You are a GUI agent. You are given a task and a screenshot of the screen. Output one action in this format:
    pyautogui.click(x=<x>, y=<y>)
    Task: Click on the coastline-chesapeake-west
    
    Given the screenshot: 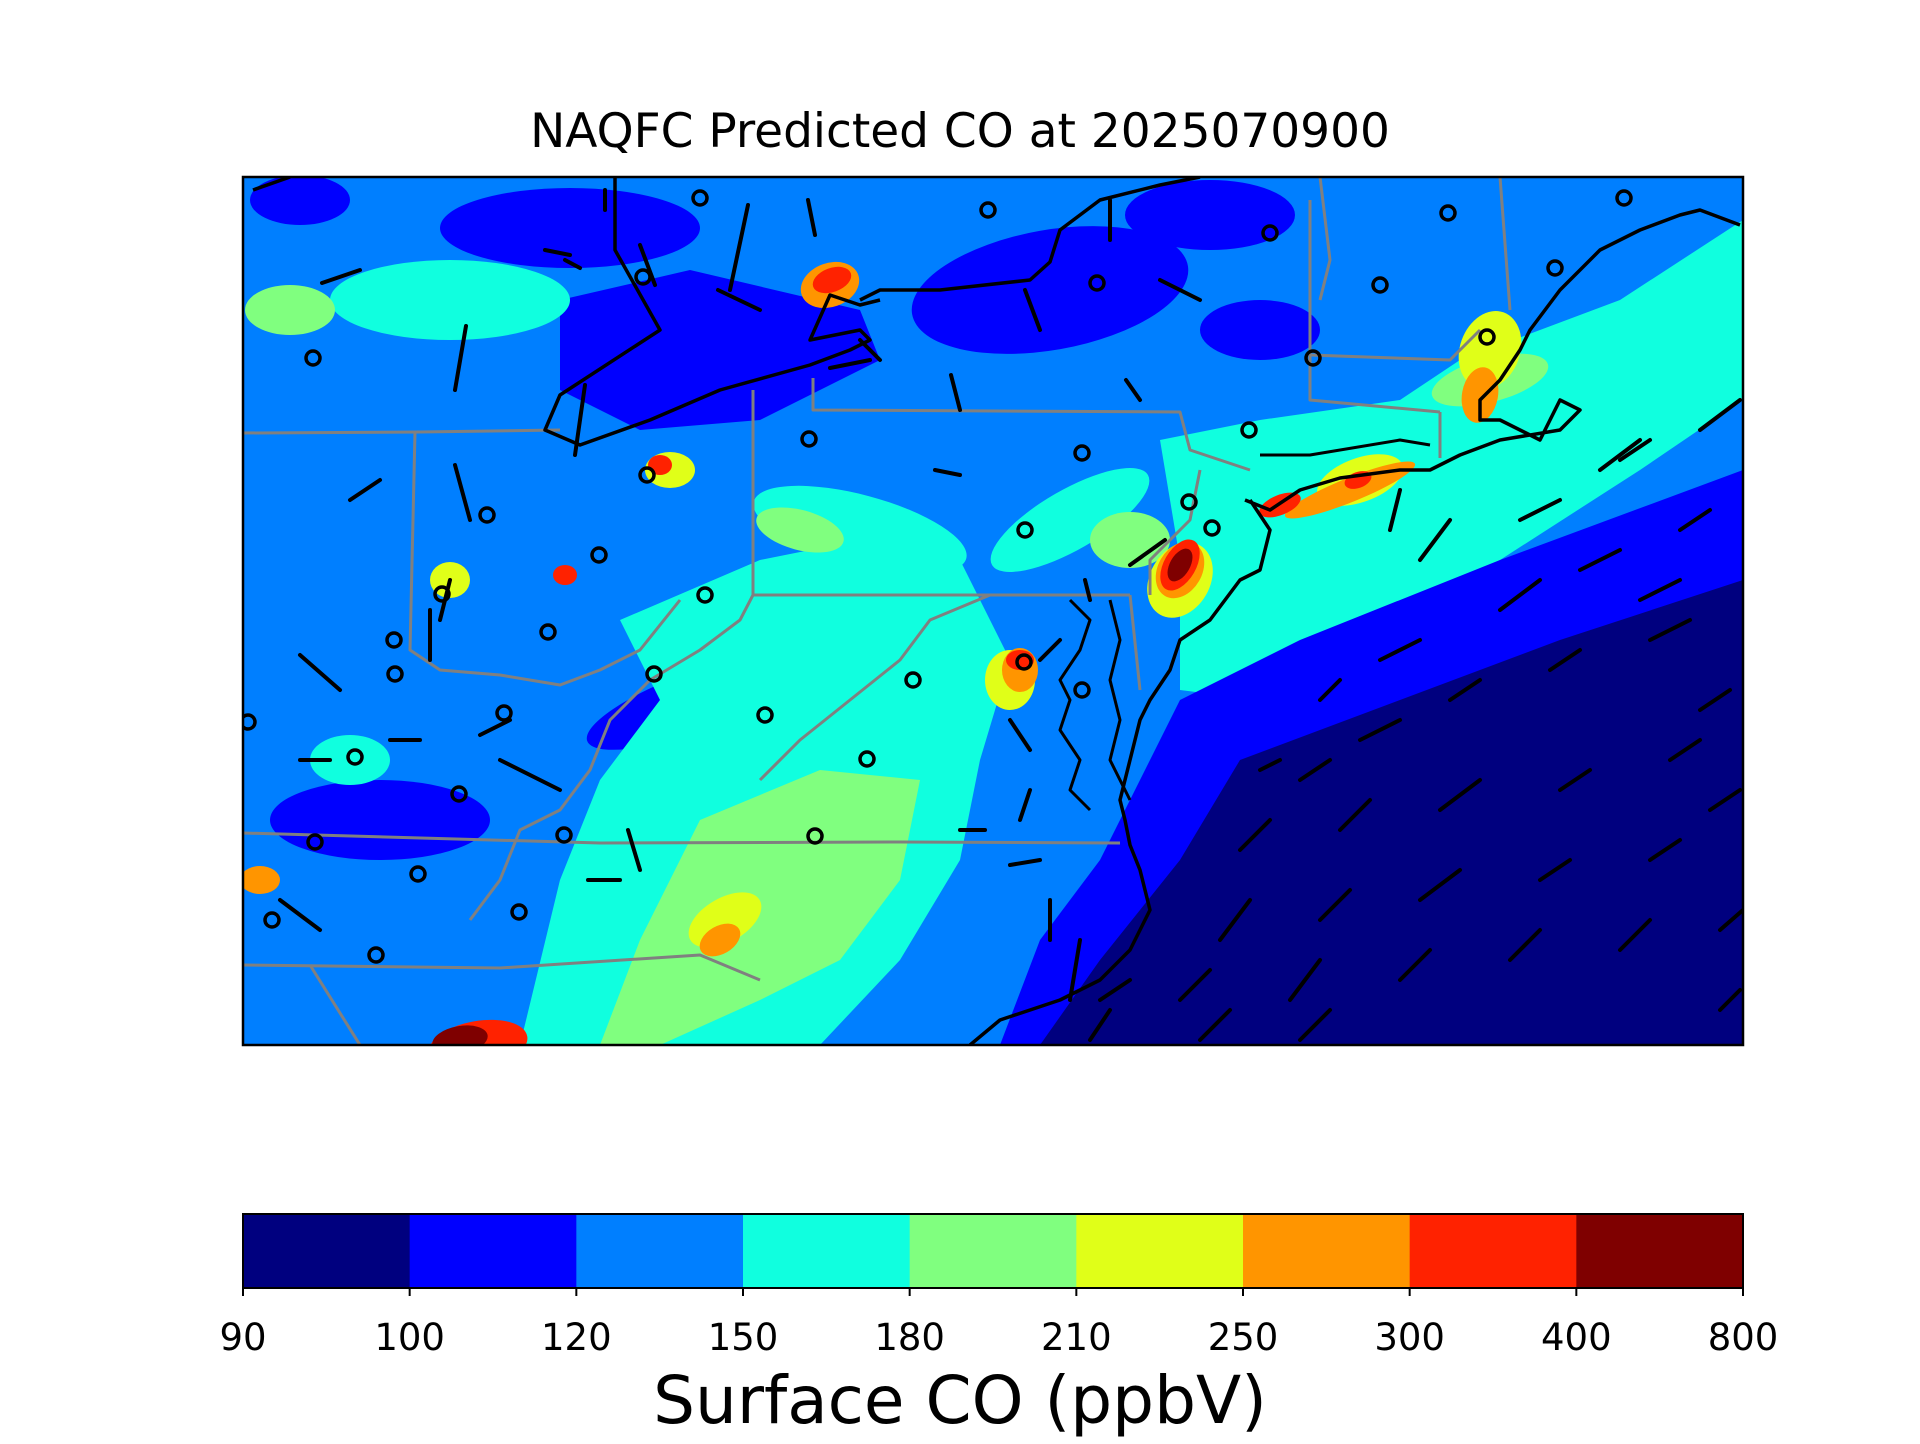 What is the action you would take?
    pyautogui.click(x=1075, y=705)
    